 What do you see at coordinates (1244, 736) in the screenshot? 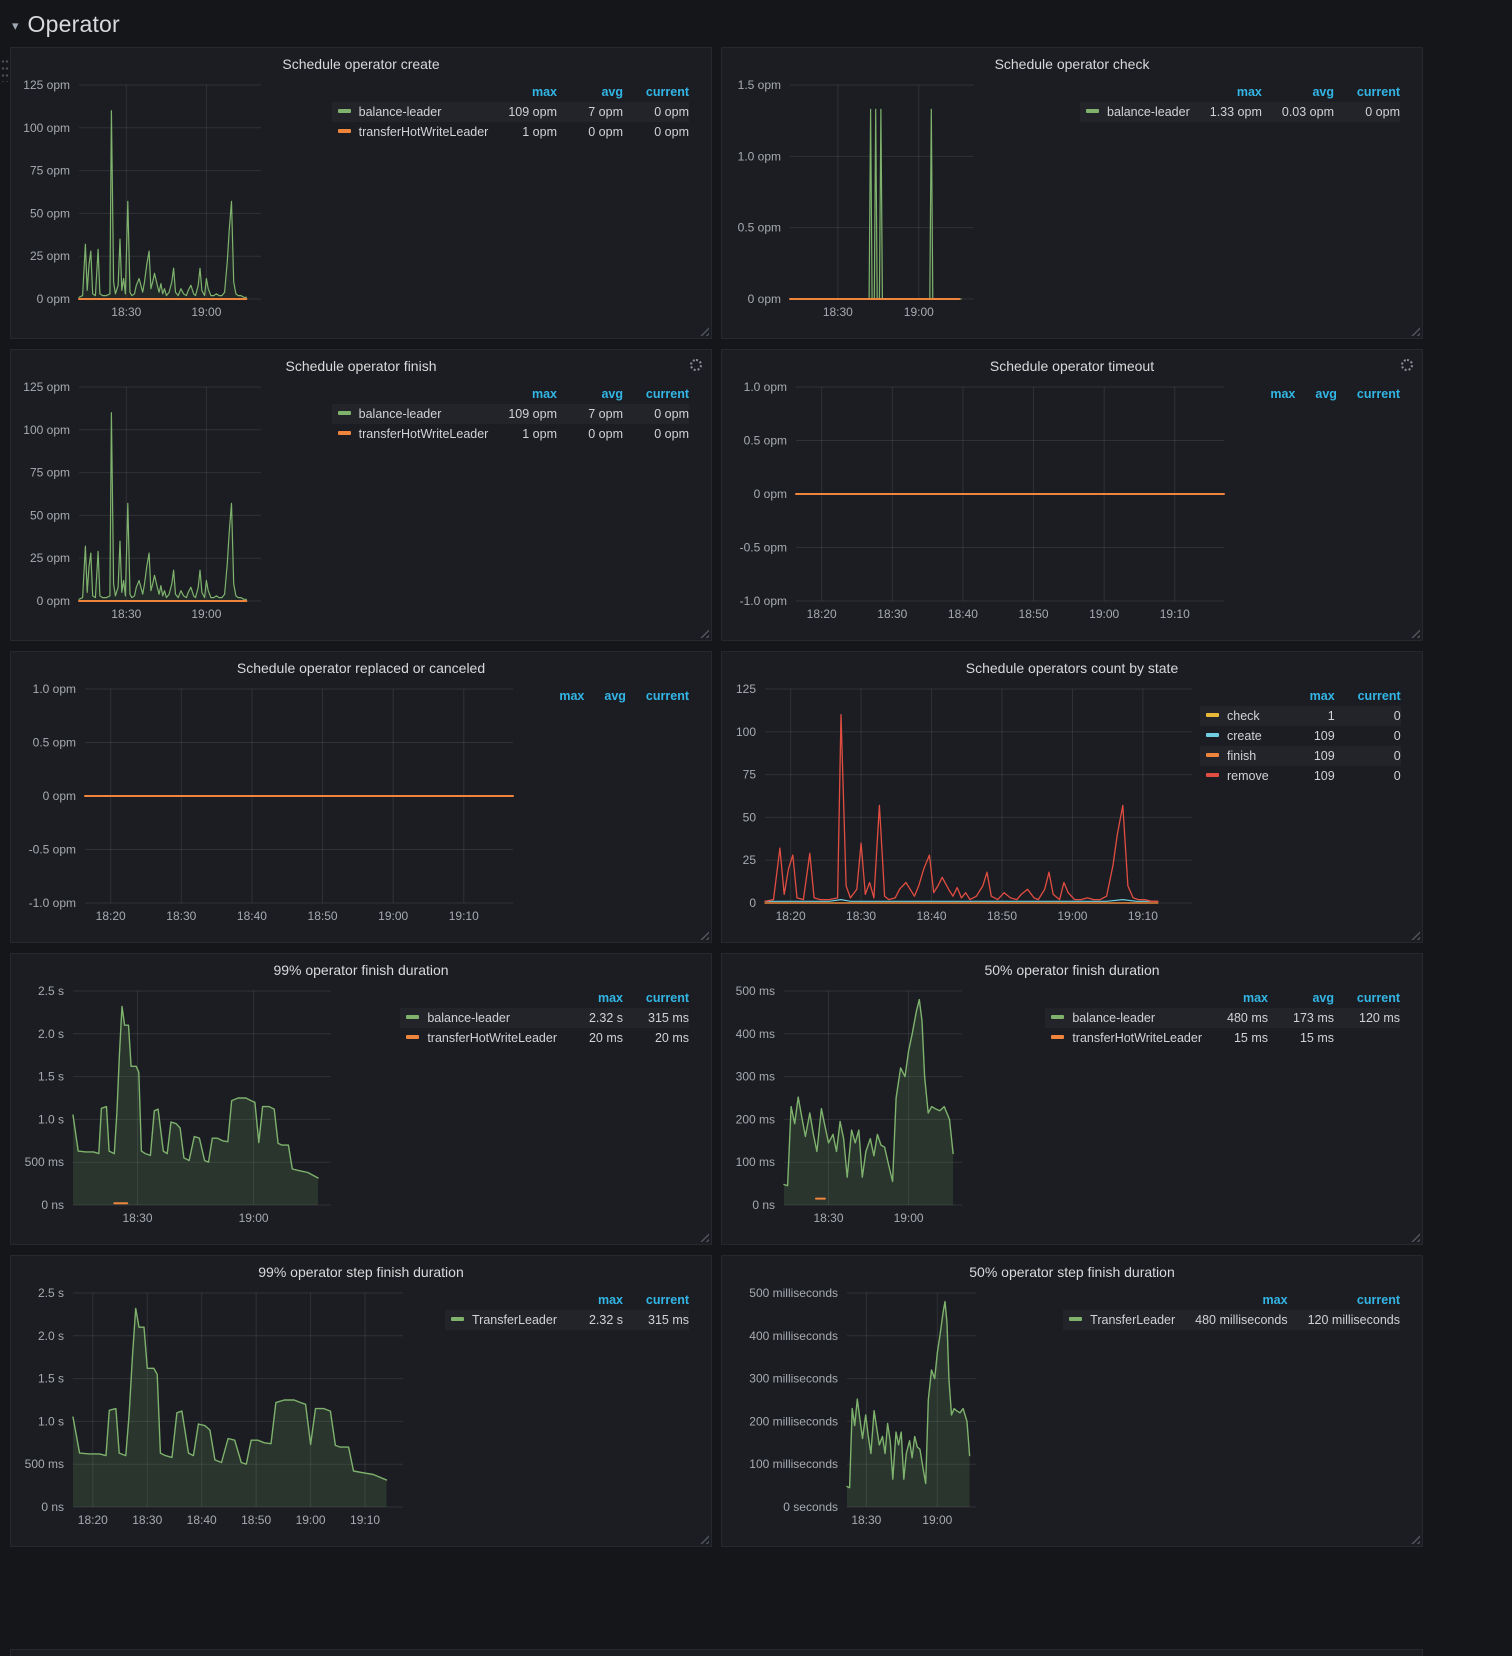
I see `legend-series-name: create` at bounding box center [1244, 736].